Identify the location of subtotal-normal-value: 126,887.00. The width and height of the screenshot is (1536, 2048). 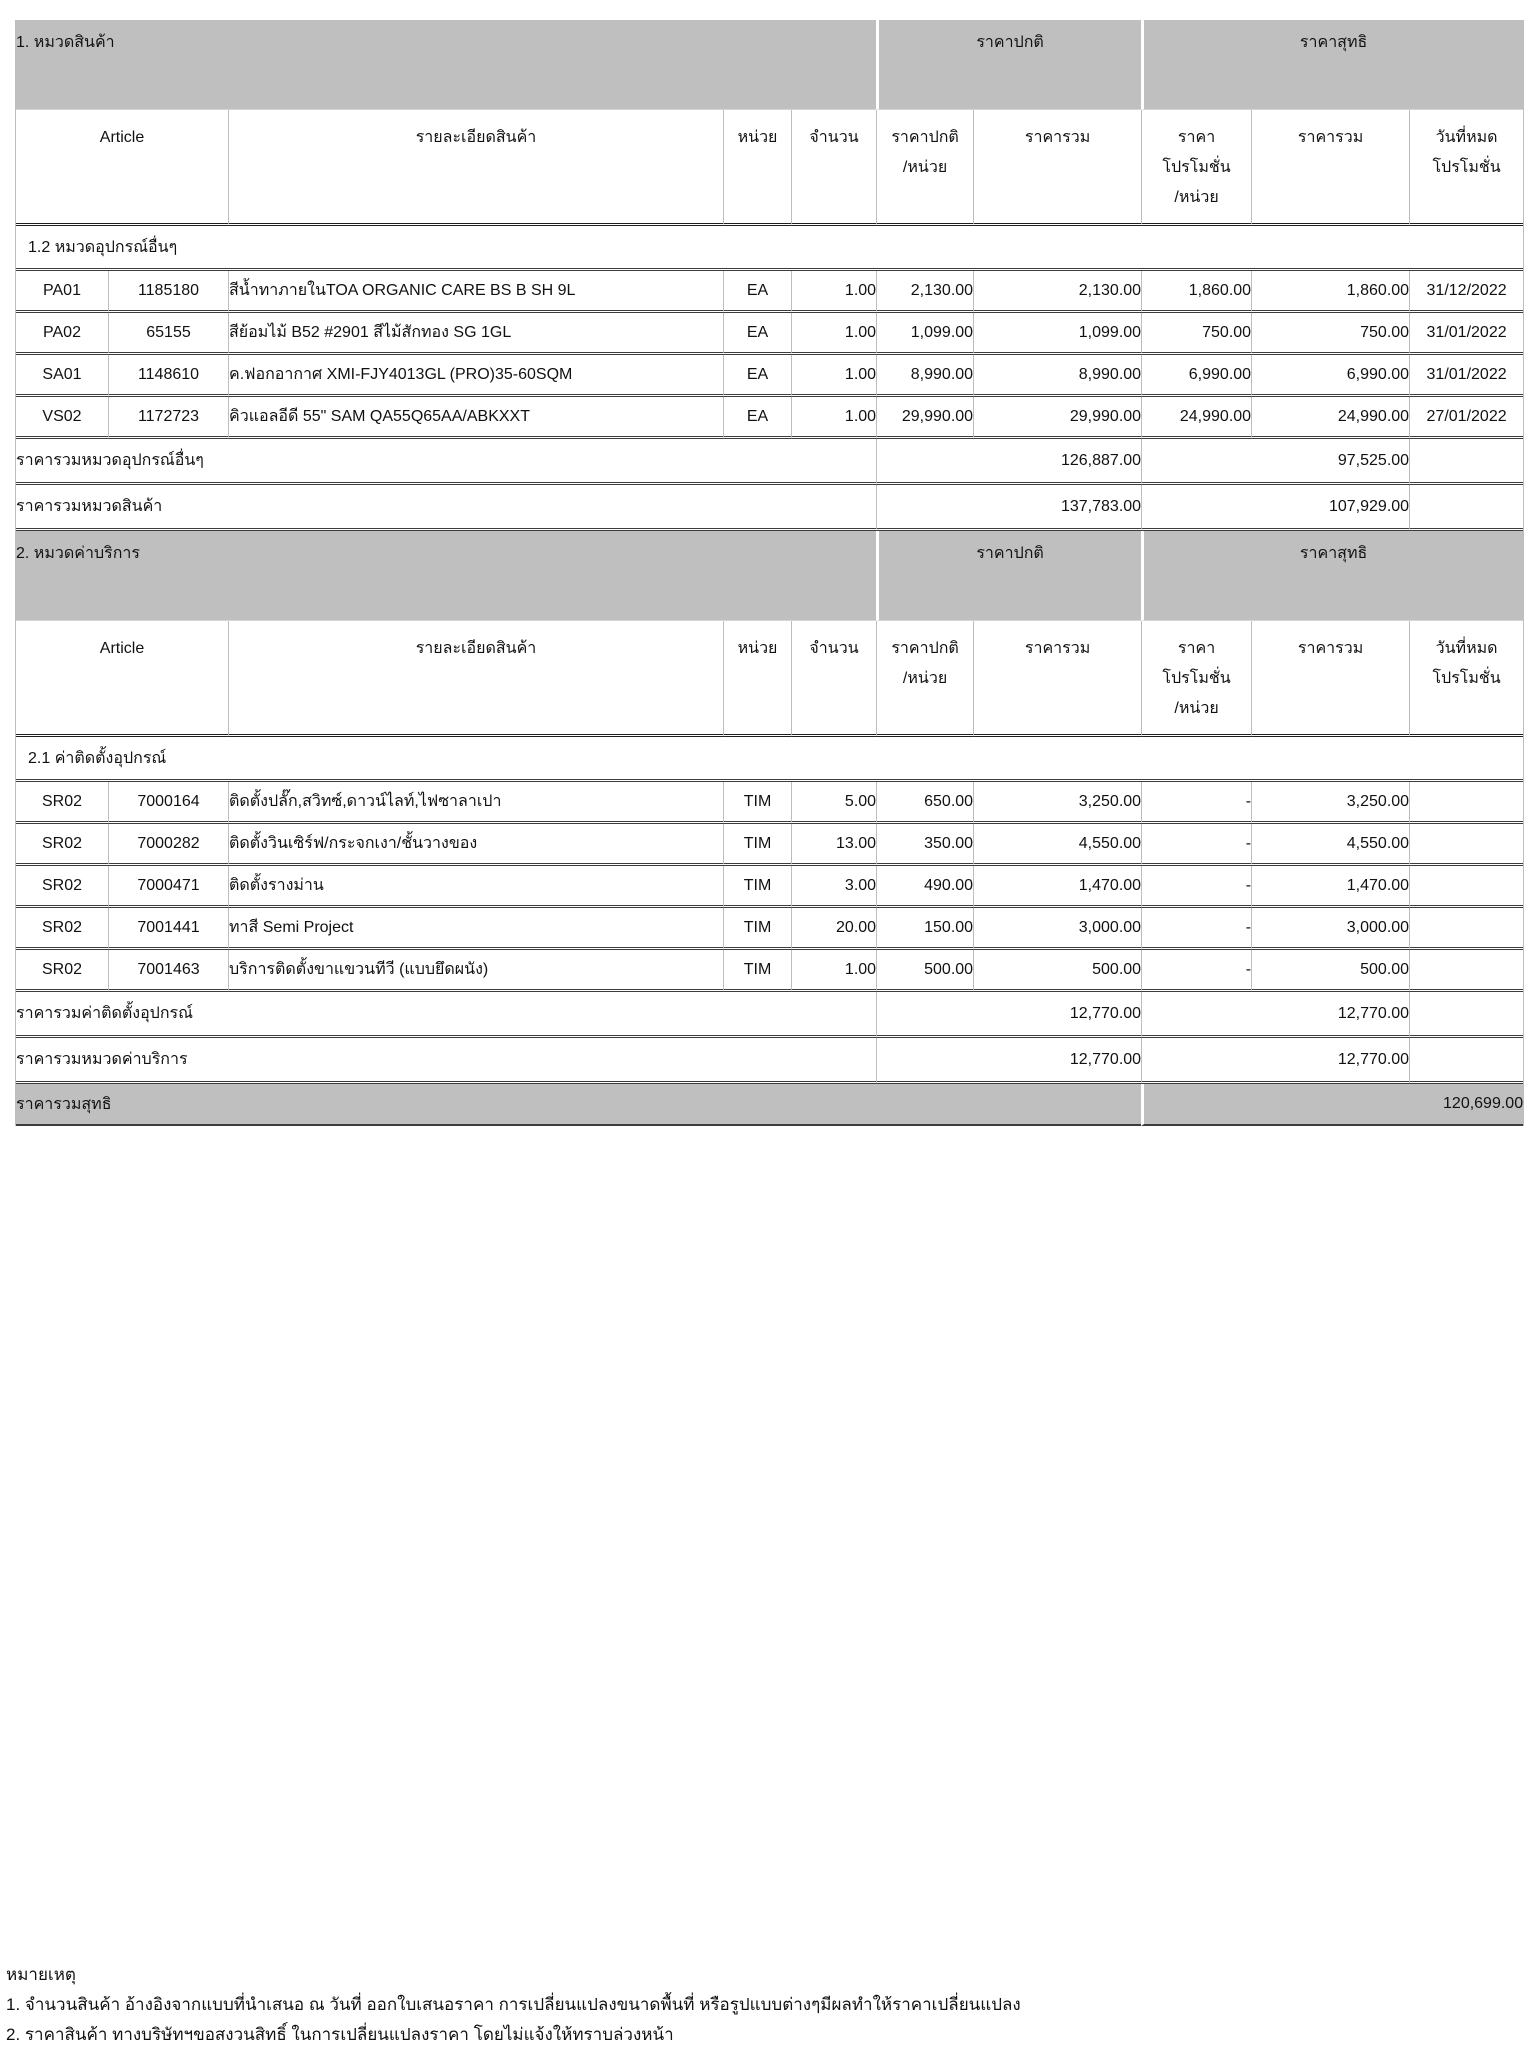
(1009, 462).